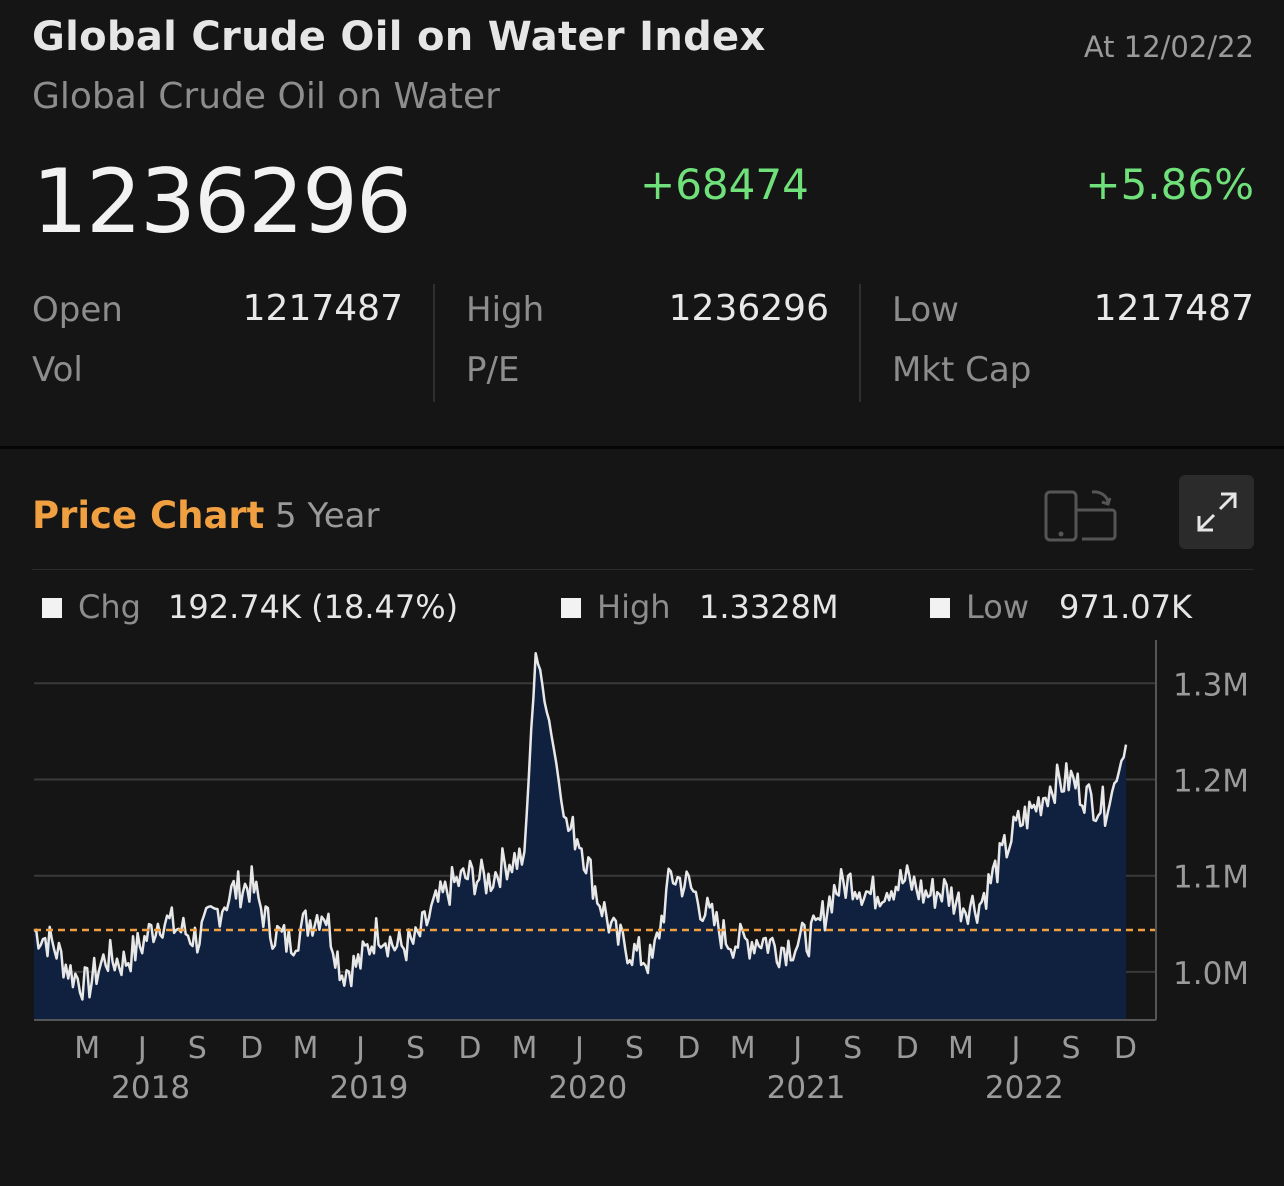 The image size is (1284, 1186). I want to click on y-tick-label: 1.0M, so click(1211, 974).